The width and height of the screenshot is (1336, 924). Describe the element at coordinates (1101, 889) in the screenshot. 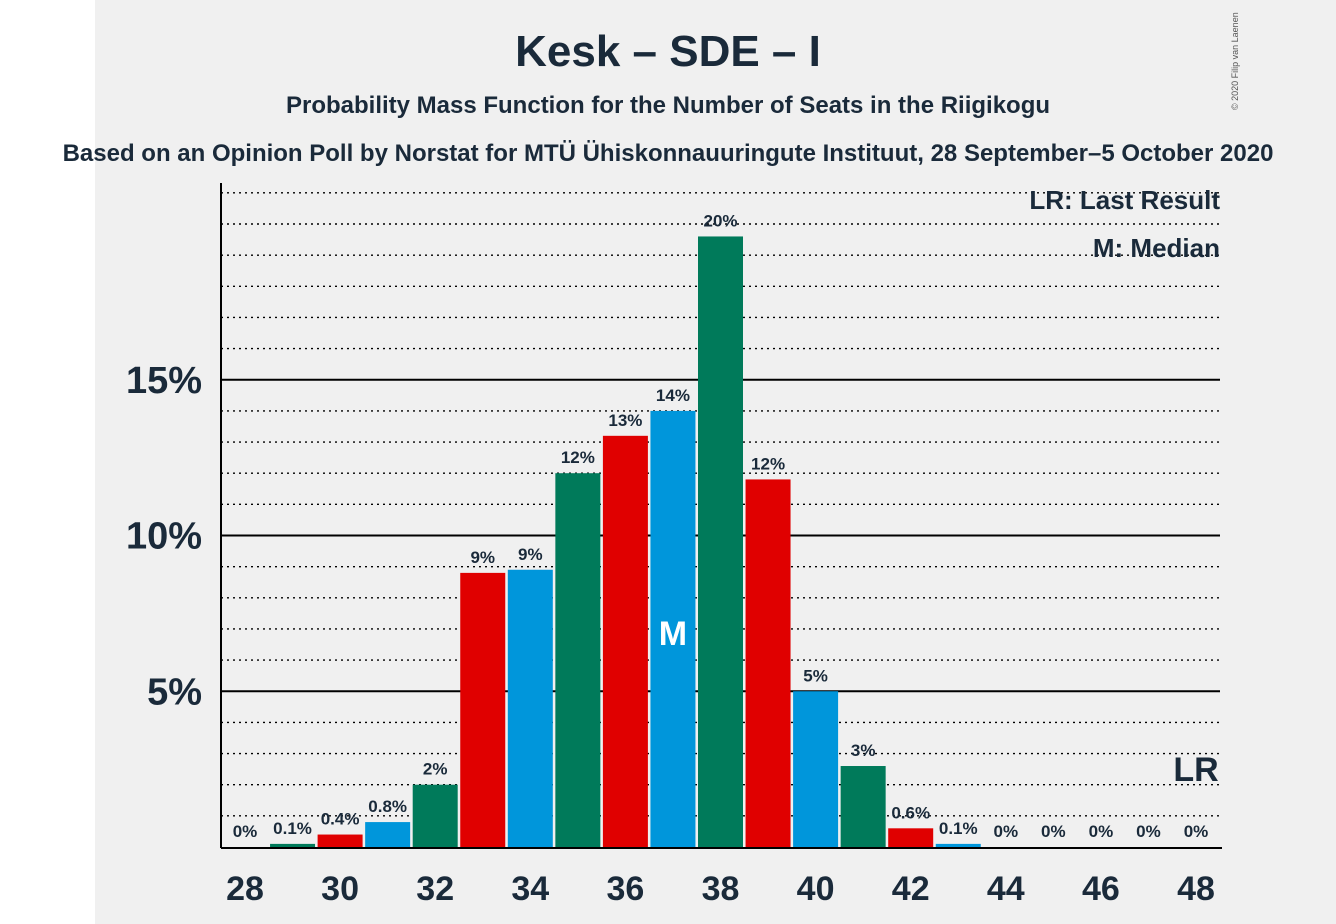

I see `x-tick-label: 46` at that location.